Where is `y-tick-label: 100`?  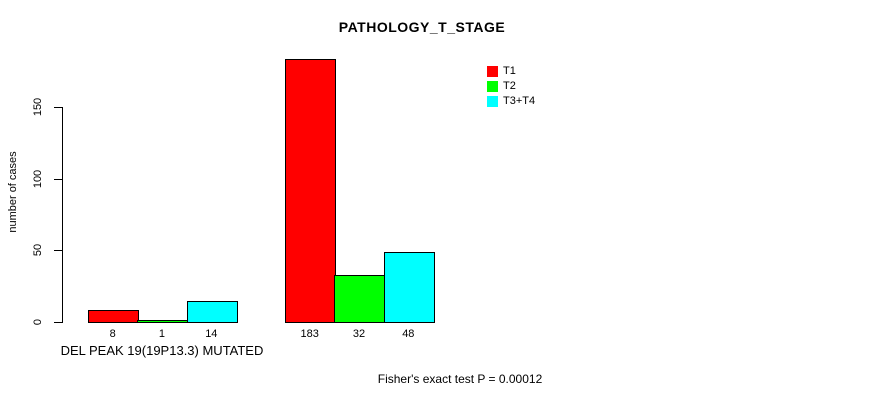
y-tick-label: 100 is located at coordinates (38, 178).